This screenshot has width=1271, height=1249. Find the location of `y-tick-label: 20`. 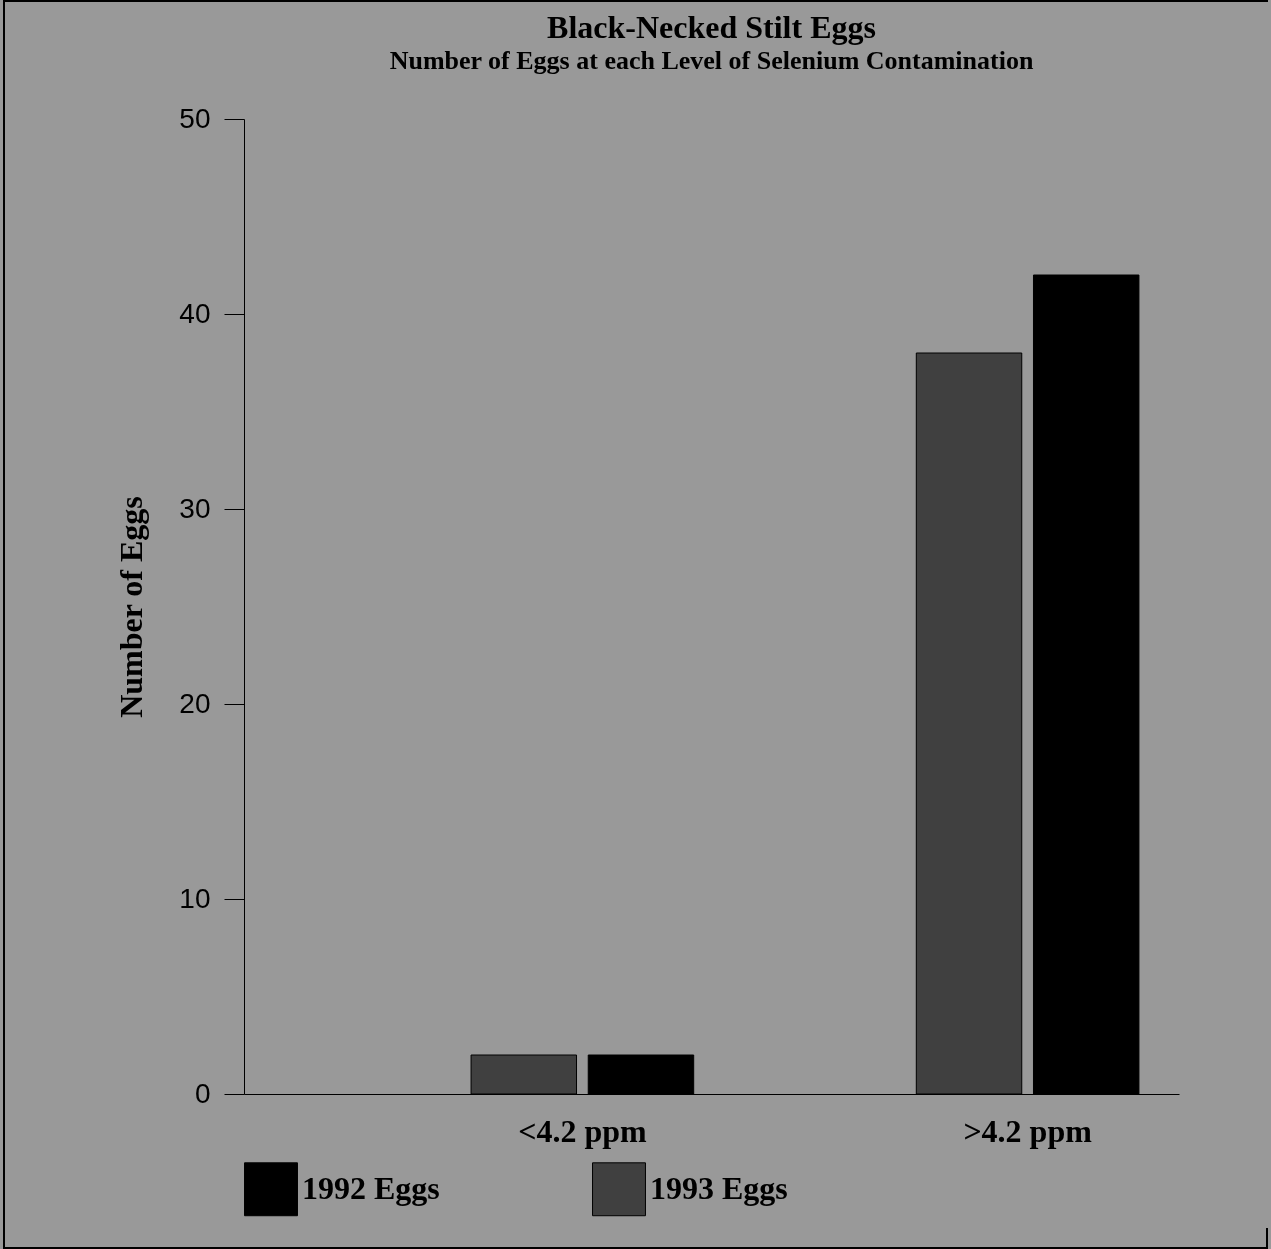

y-tick-label: 20 is located at coordinates (195, 703).